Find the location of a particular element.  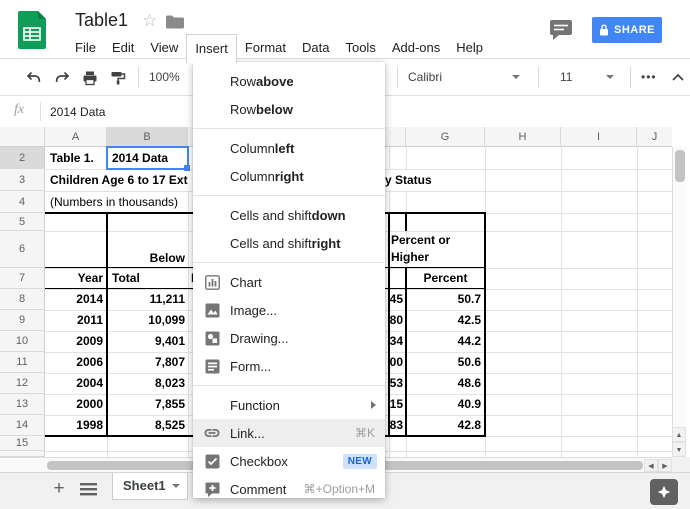

vertical-scrollbar: ▲ ▼ is located at coordinates (679, 302).